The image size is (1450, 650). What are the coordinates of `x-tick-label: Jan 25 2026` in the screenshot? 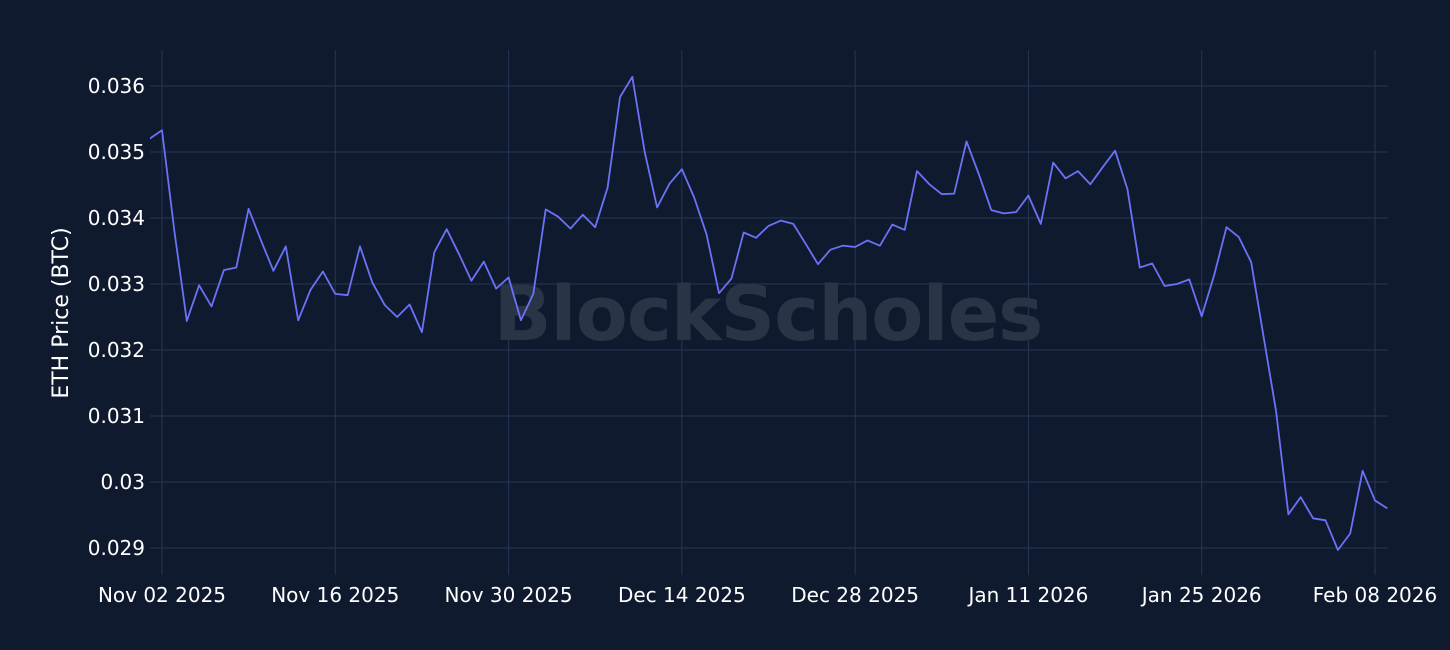 It's located at (1201, 595).